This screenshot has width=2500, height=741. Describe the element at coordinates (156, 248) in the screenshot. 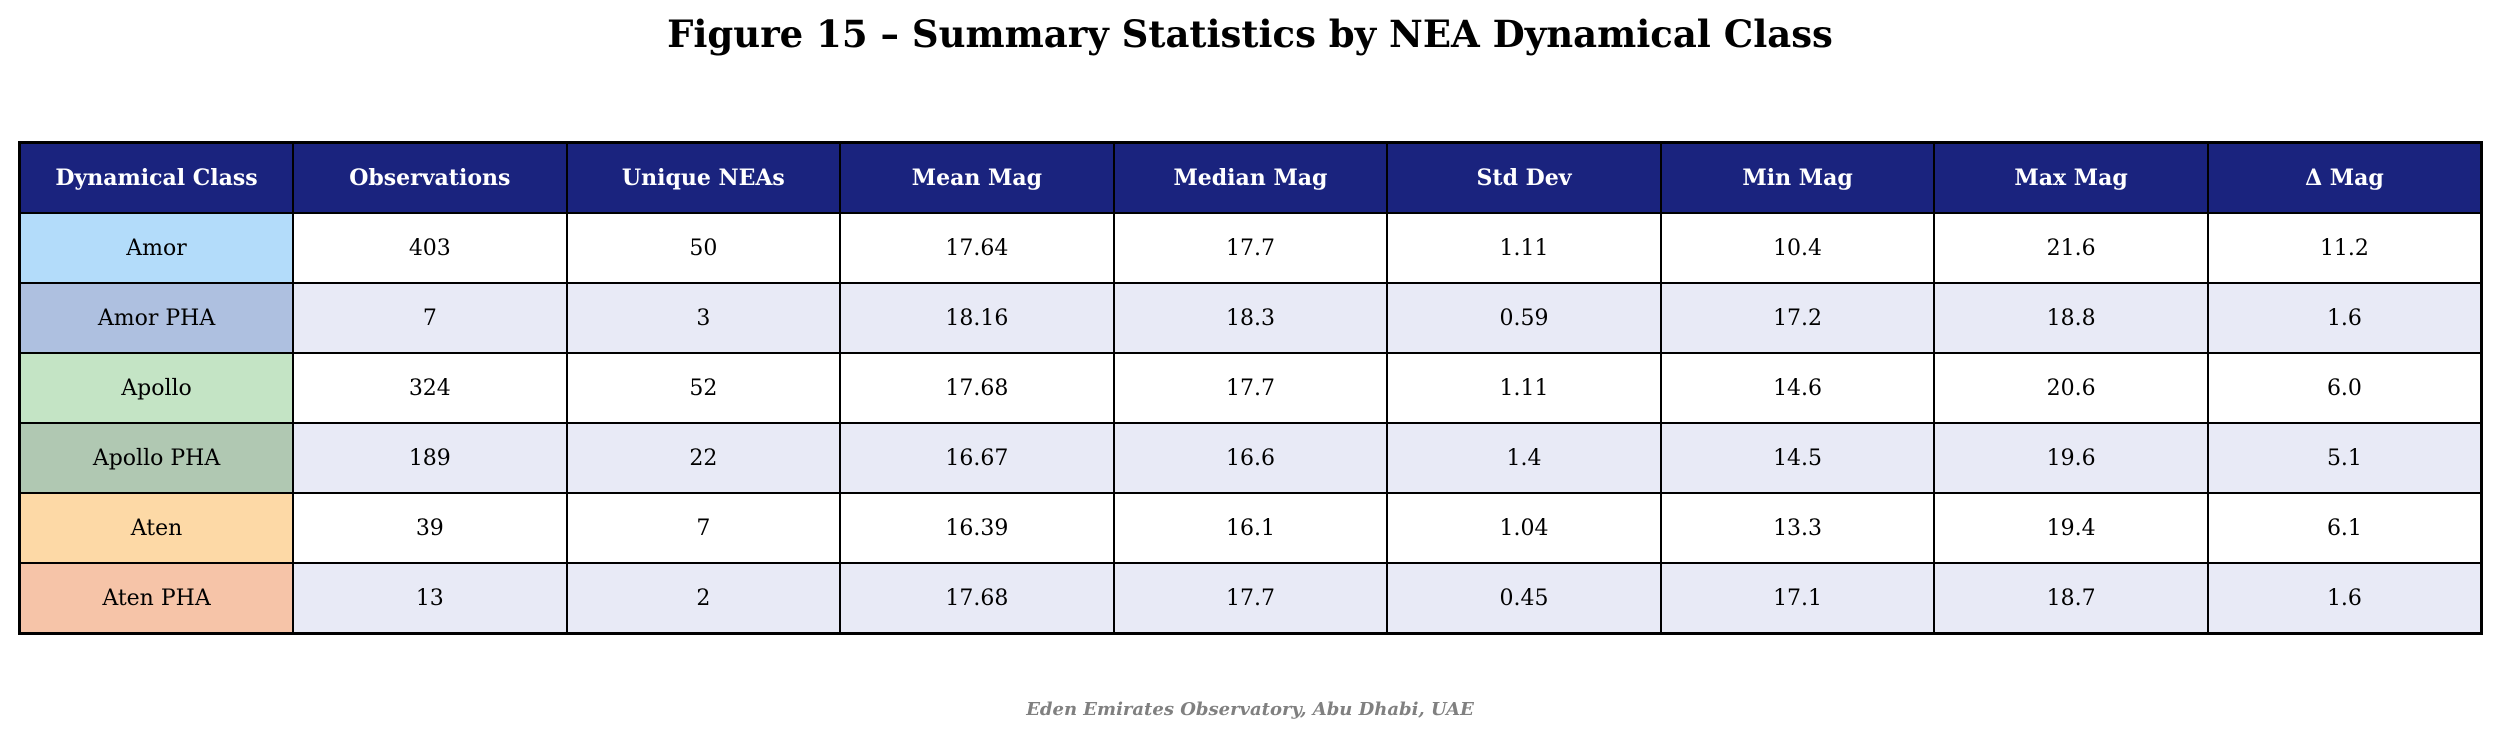

I see `class-cell: Amor` at that location.